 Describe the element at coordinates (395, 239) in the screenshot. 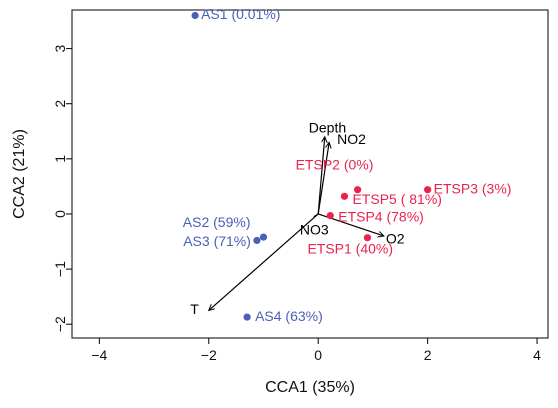

I see `vector-o2-label: O2` at that location.